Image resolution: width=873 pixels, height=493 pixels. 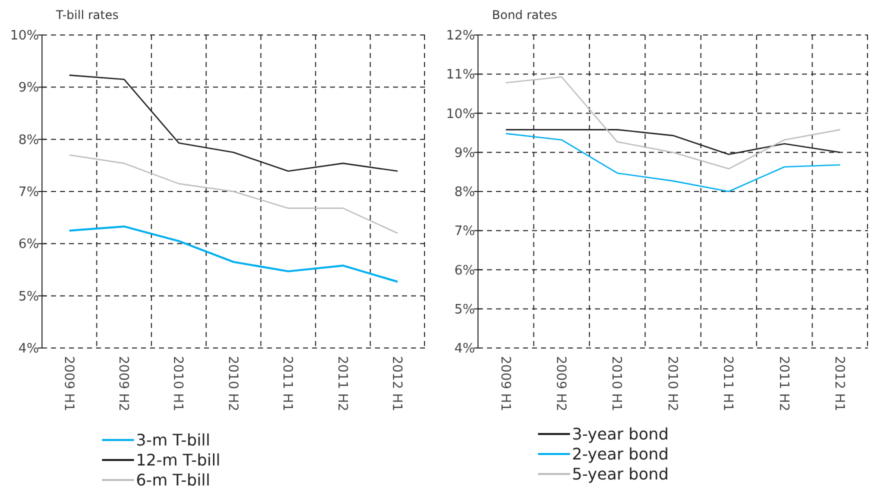 What do you see at coordinates (620, 434) in the screenshot?
I see `legend-label: 3-year bond` at bounding box center [620, 434].